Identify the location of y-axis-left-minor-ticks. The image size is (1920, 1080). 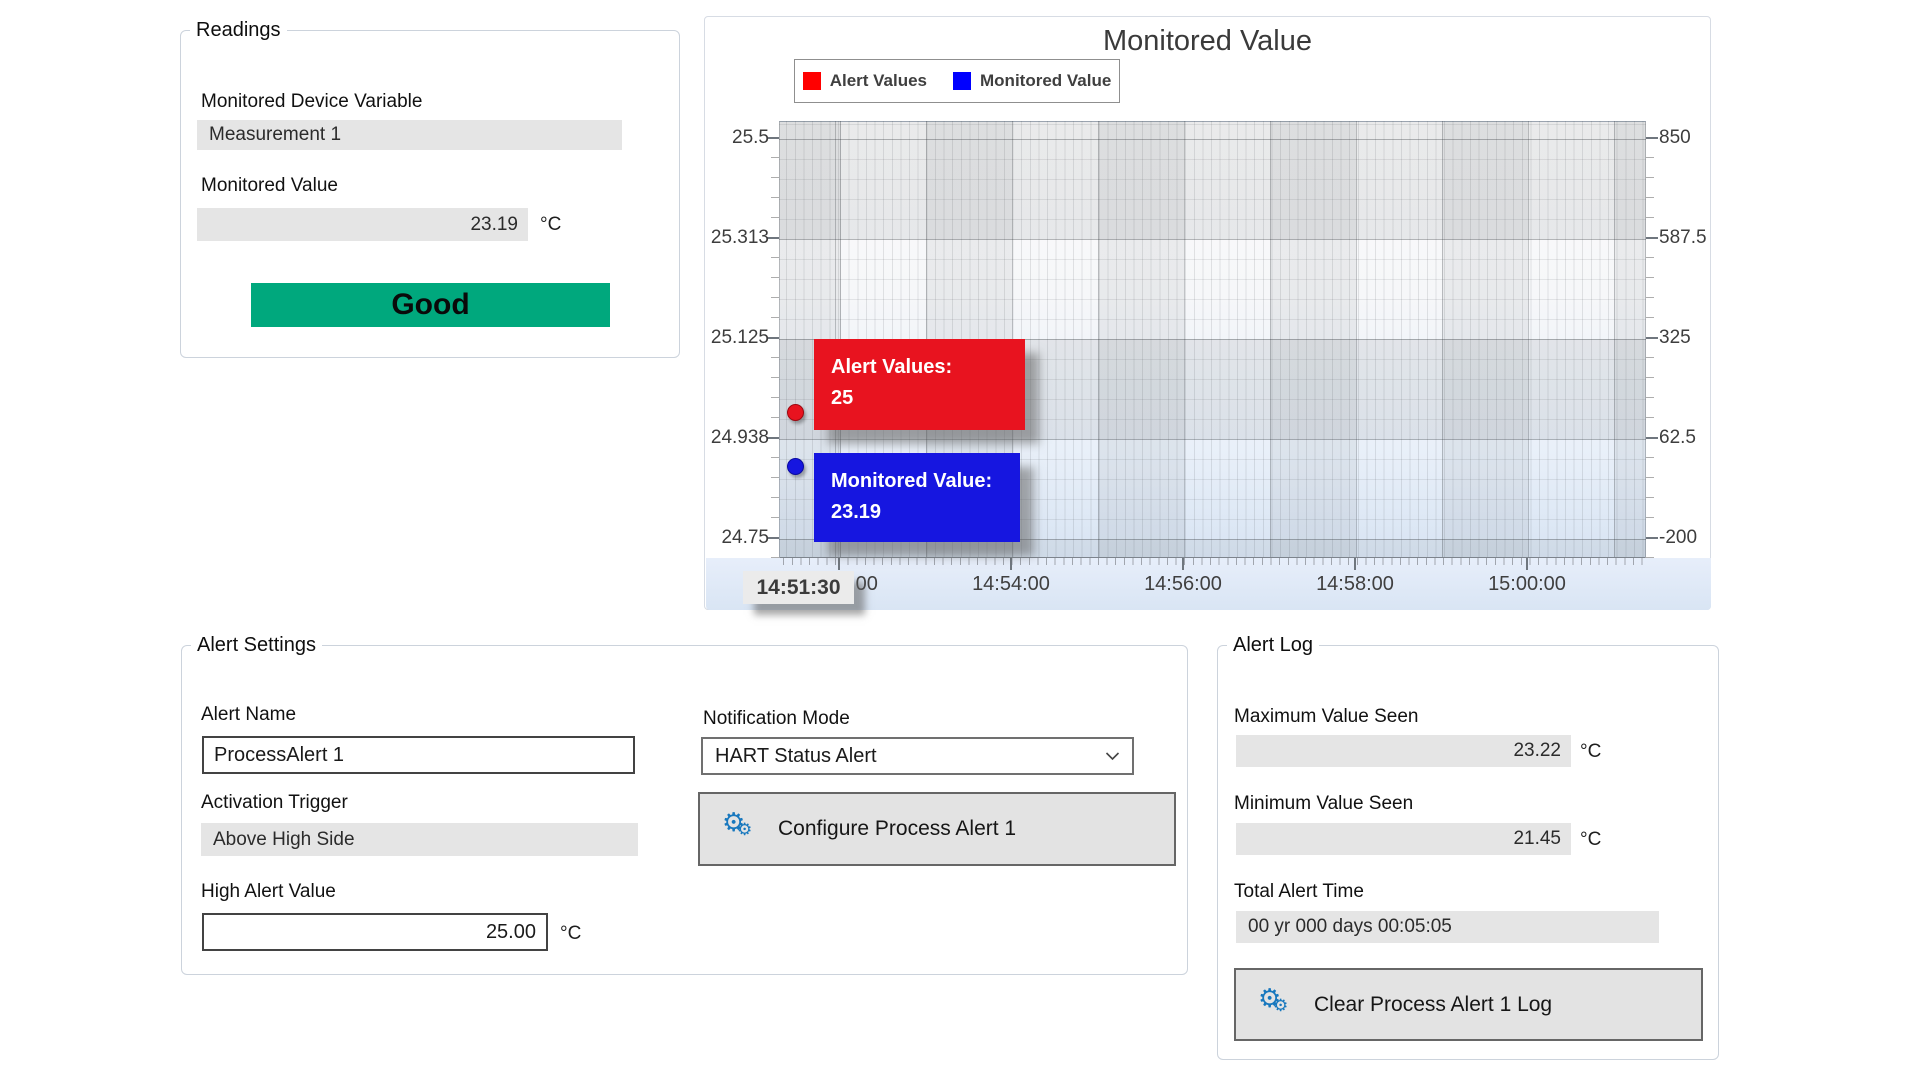
(775, 339).